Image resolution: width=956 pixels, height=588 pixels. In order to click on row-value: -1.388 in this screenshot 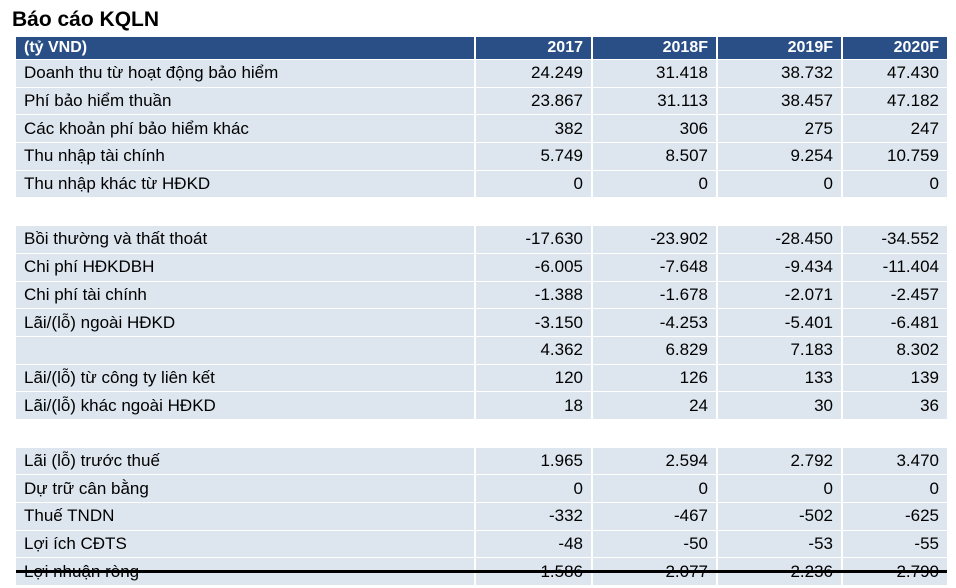, I will do `click(533, 294)`.